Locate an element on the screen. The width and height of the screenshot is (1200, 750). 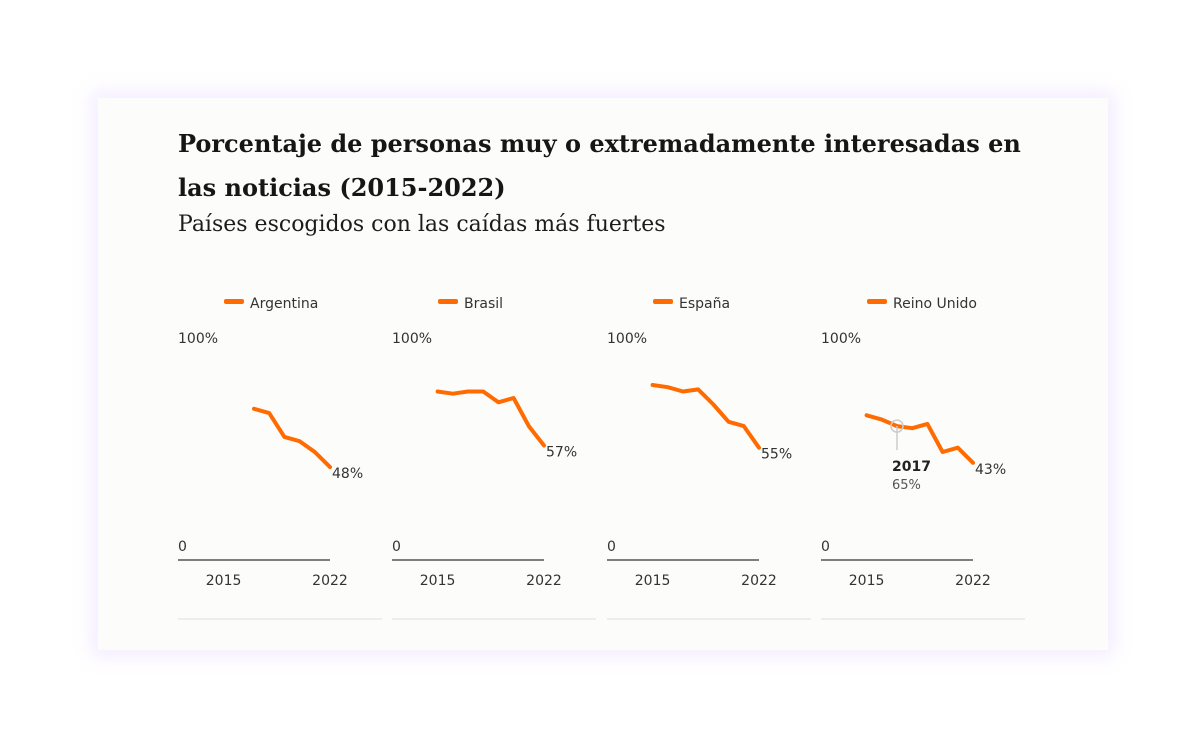
end-value-label: 57% is located at coordinates (561, 453).